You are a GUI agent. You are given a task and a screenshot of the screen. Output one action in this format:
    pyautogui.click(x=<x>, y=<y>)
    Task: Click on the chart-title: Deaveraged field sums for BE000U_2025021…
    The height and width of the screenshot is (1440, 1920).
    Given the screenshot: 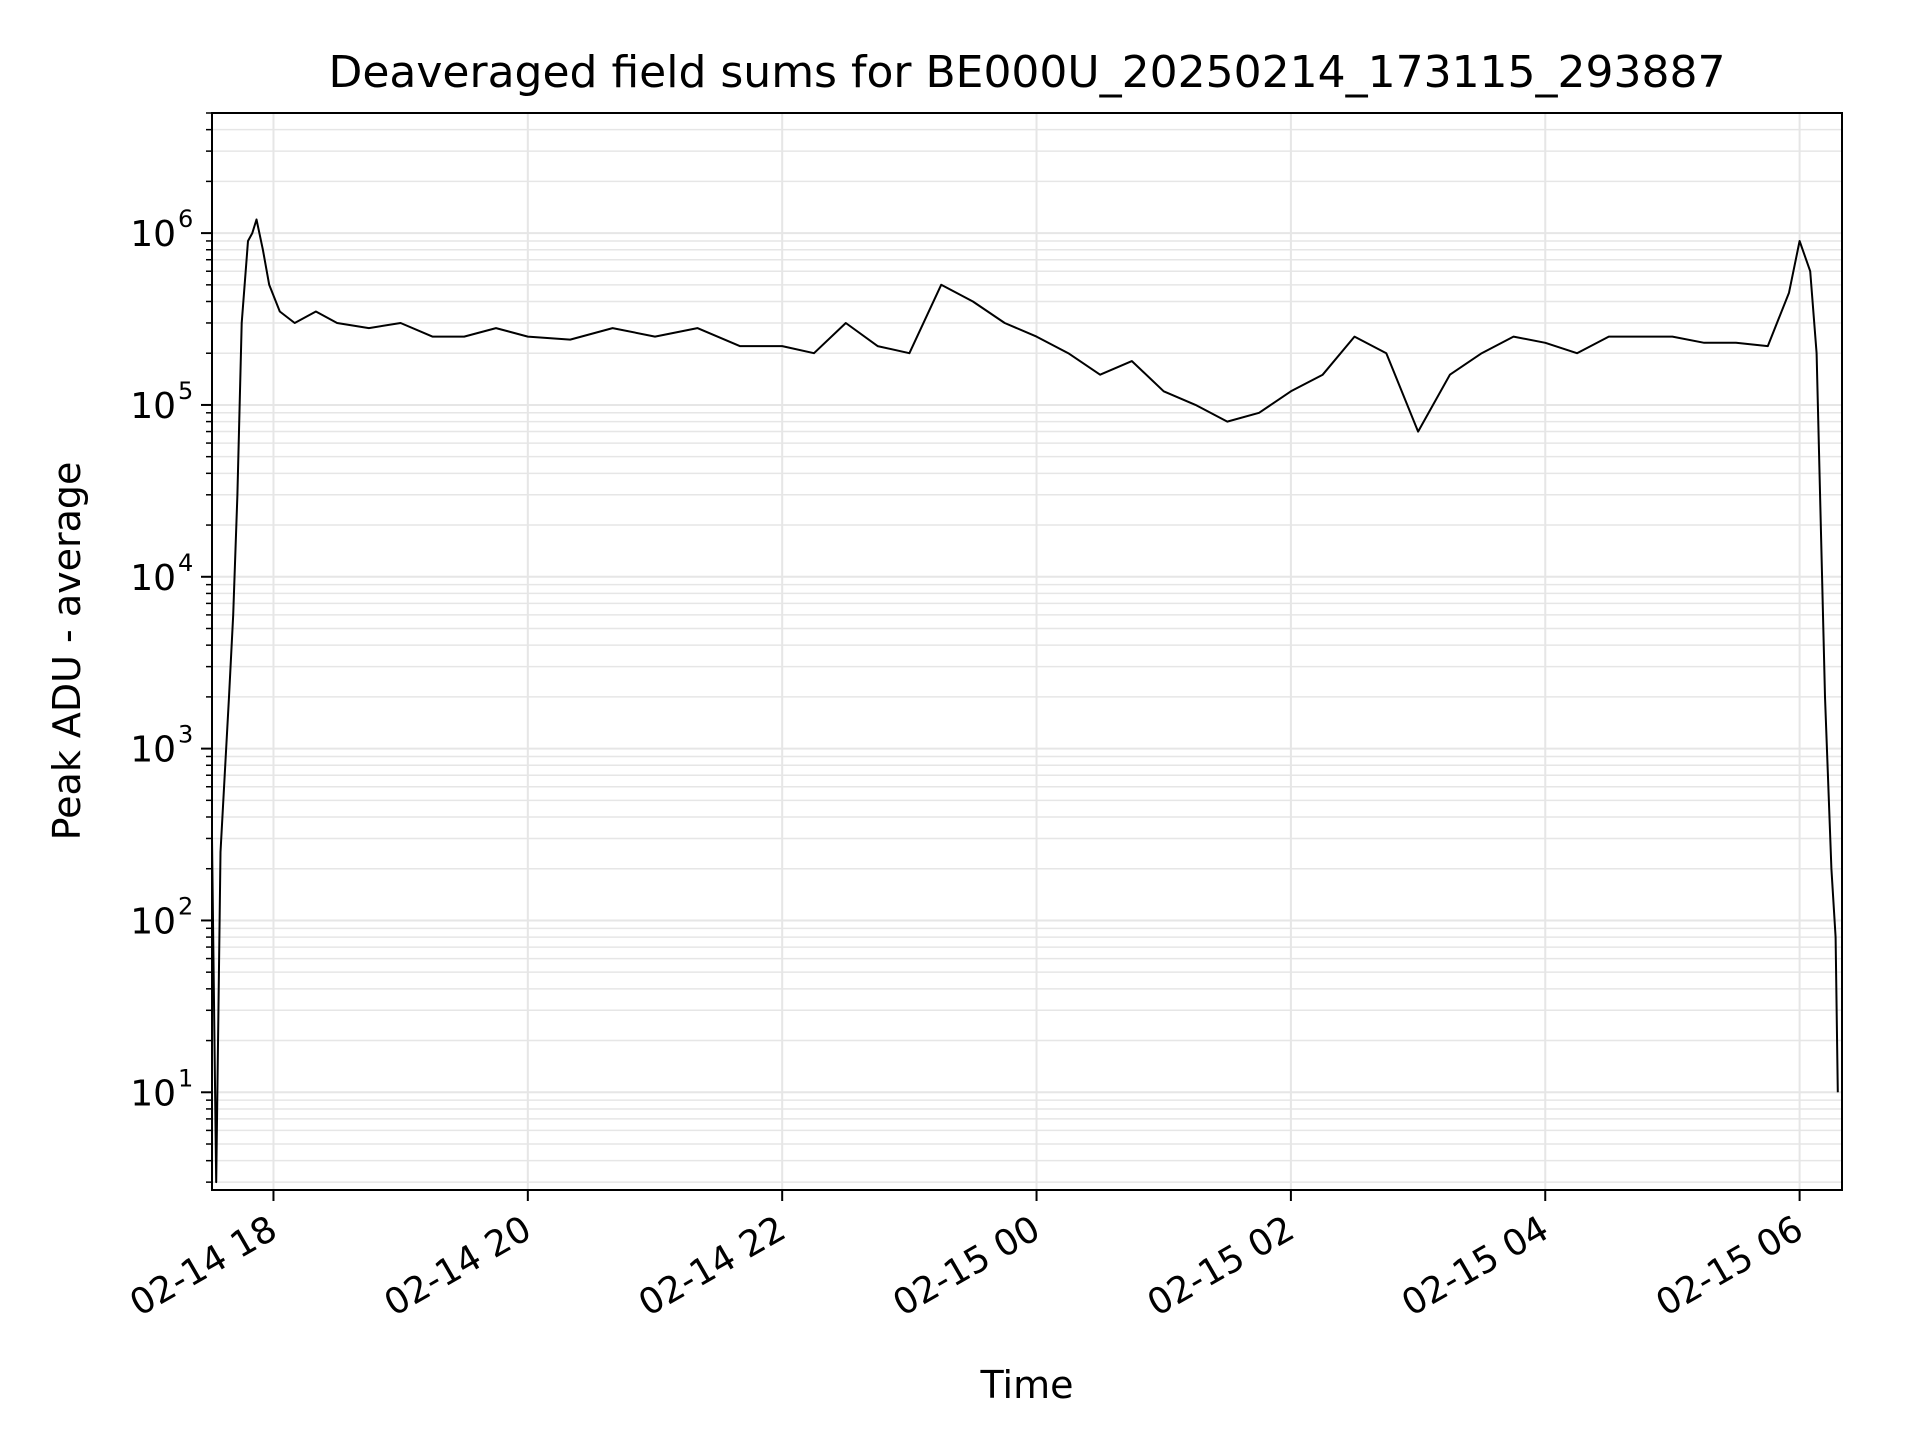 What is the action you would take?
    pyautogui.click(x=1026, y=72)
    